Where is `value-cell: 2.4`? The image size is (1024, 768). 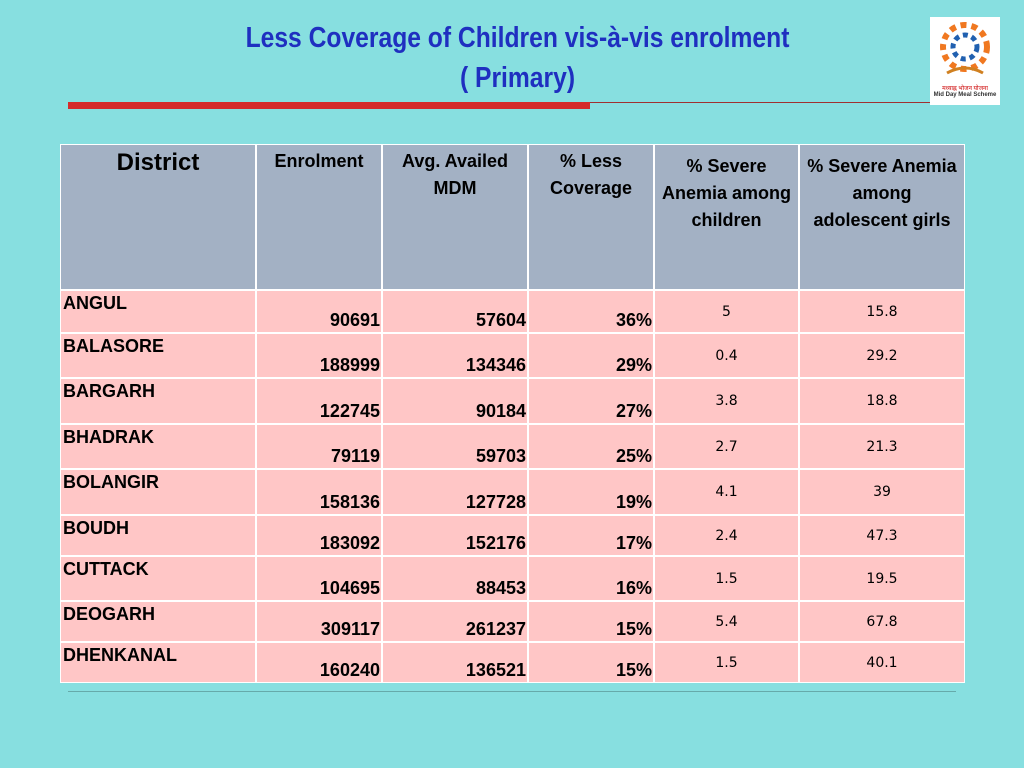 value-cell: 2.4 is located at coordinates (726, 535).